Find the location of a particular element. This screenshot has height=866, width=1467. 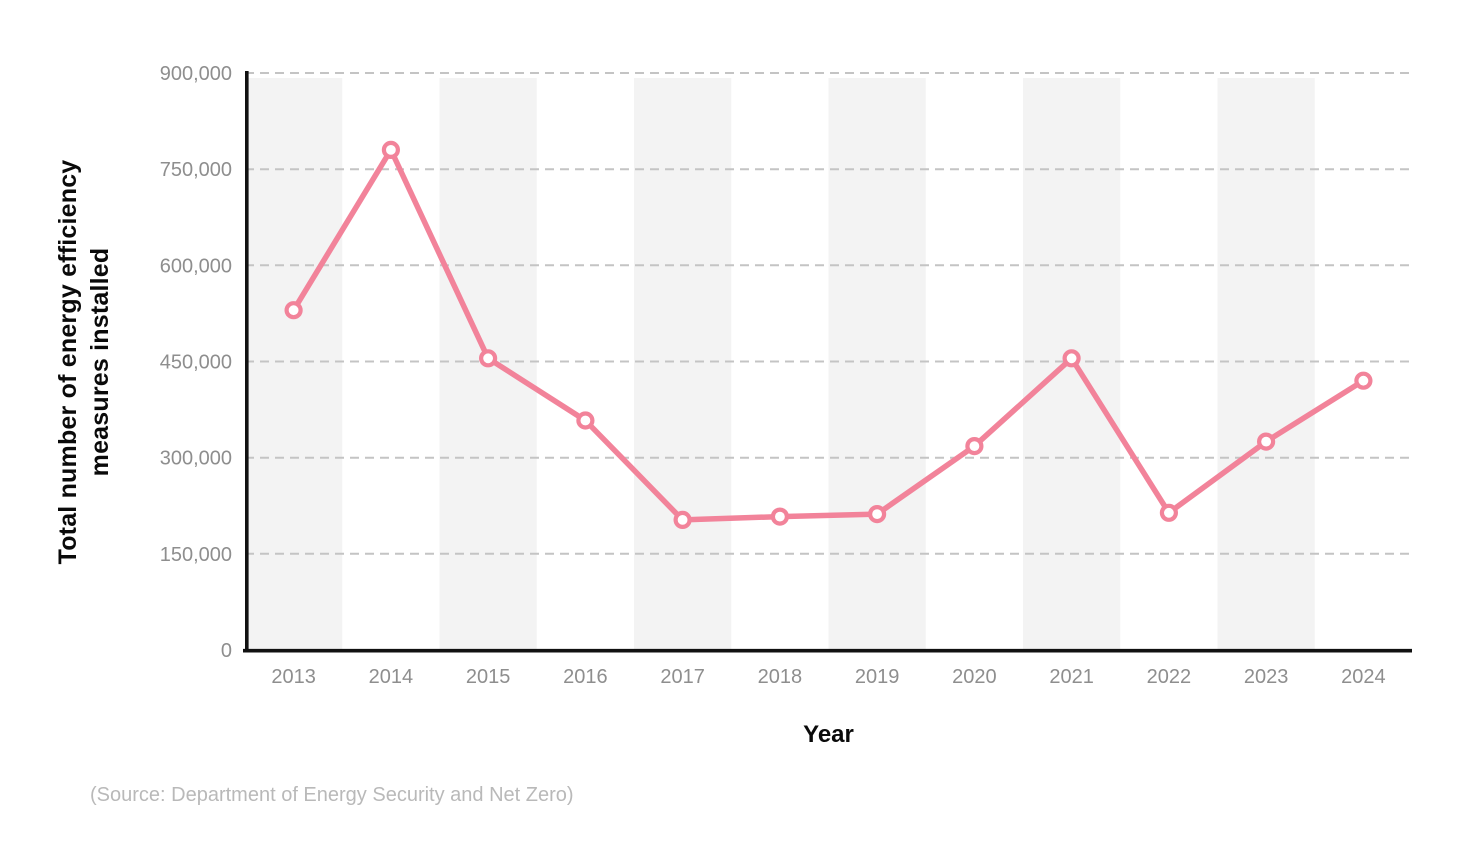

data-point-2016 is located at coordinates (585, 420).